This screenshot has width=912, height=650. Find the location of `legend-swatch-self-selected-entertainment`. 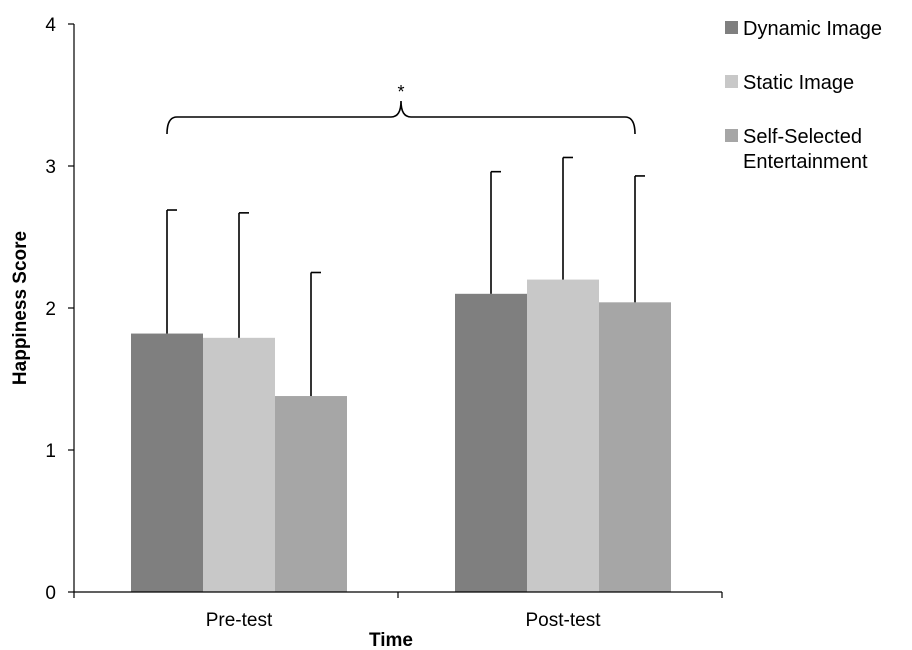

legend-swatch-self-selected-entertainment is located at coordinates (731, 135).